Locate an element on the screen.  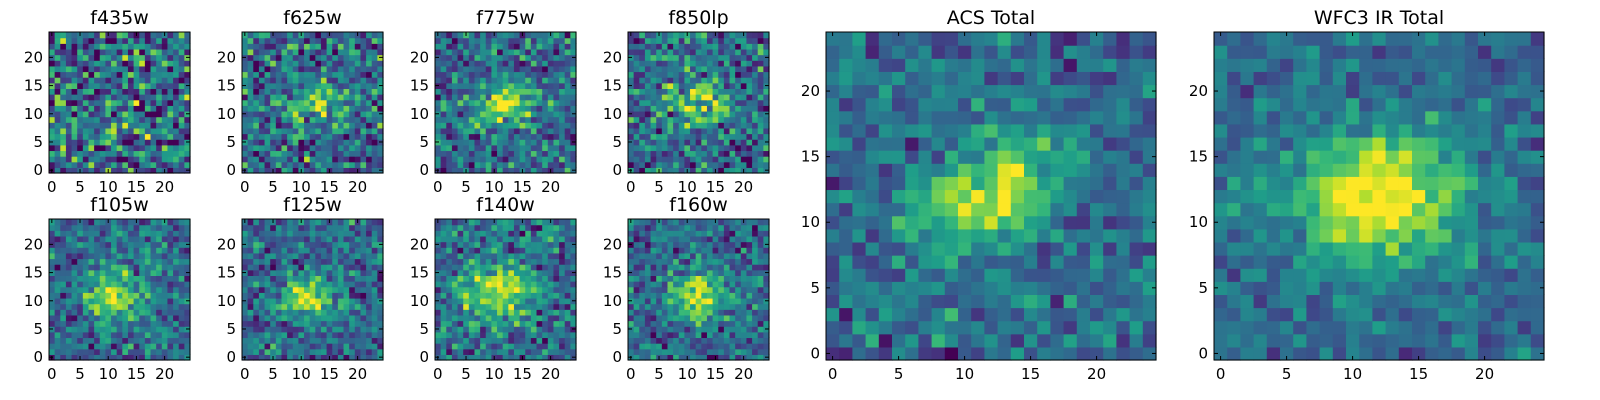
x-tick-label: 10 is located at coordinates (687, 187).